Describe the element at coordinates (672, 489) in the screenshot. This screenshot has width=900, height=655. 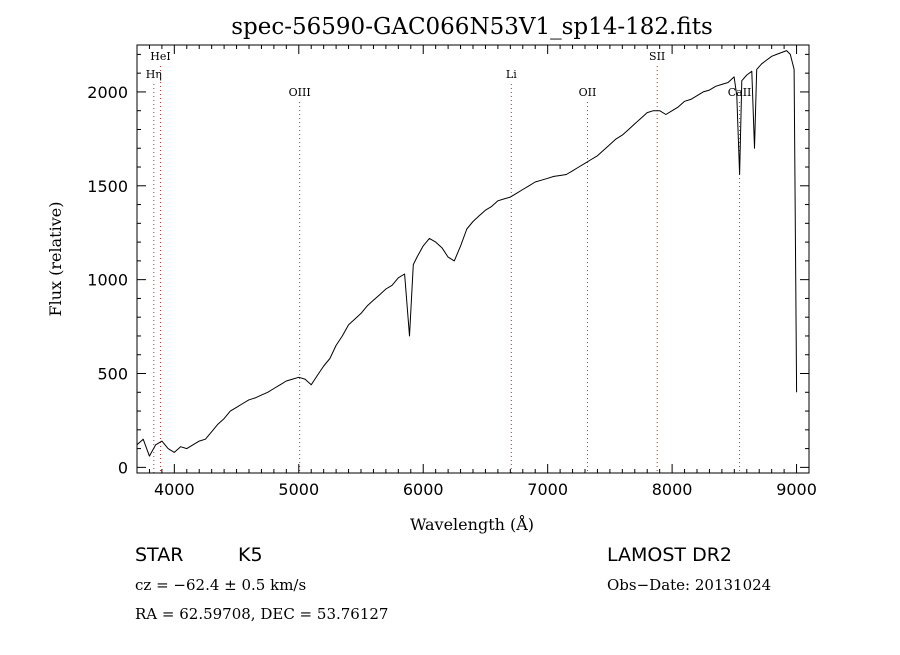
I see `x-tick-label: 8000` at that location.